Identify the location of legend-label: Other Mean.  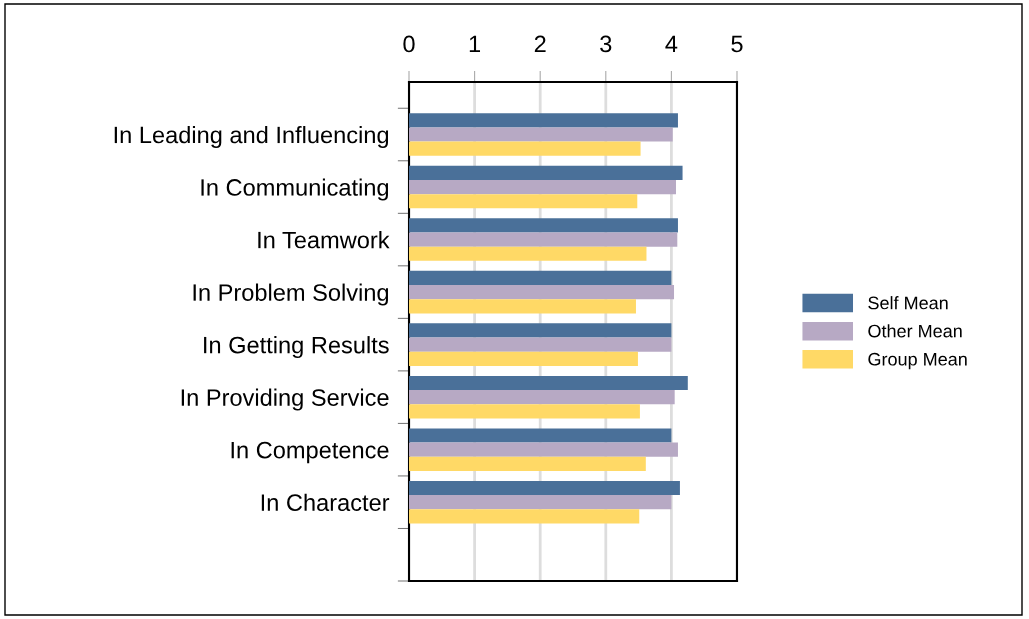
(915, 331).